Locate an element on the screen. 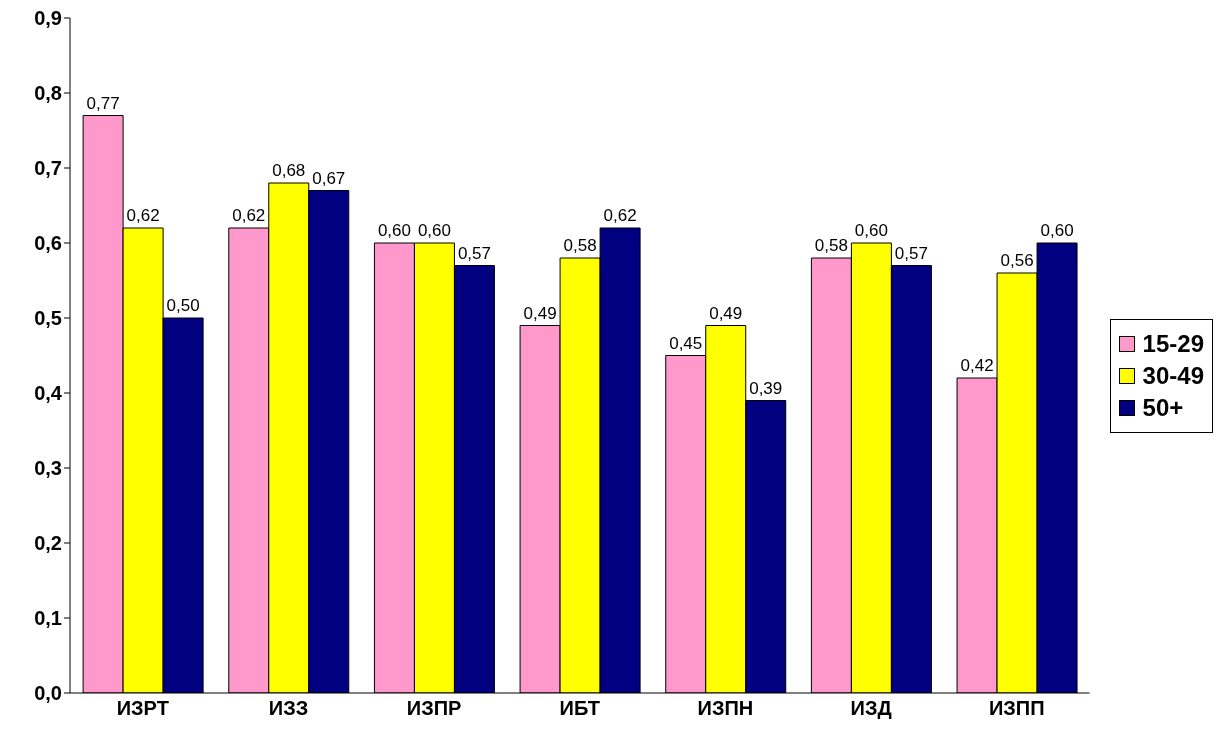 The image size is (1231, 749). x-tick-label: ИБТ is located at coordinates (580, 708).